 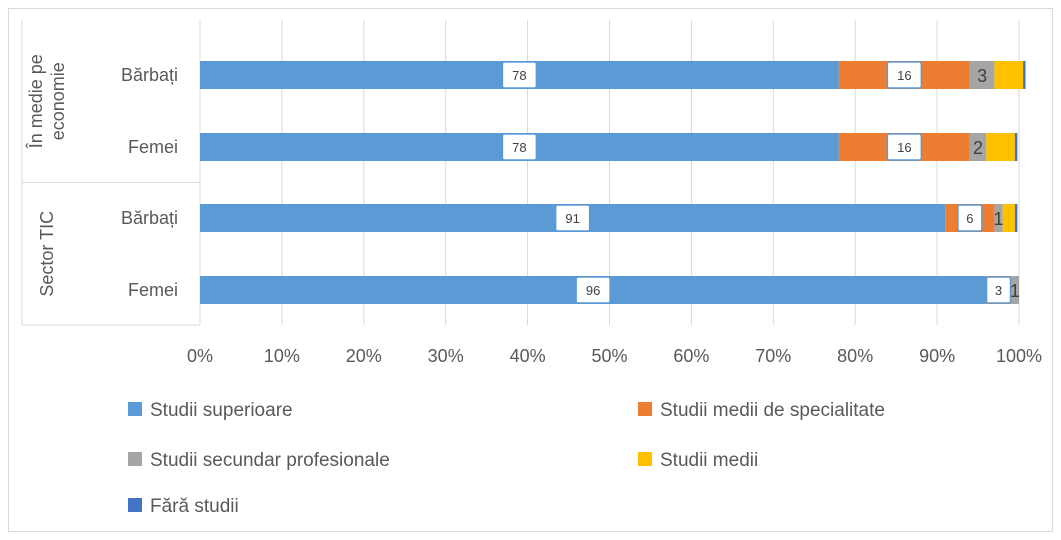 I want to click on data-label: 96, so click(x=593, y=290).